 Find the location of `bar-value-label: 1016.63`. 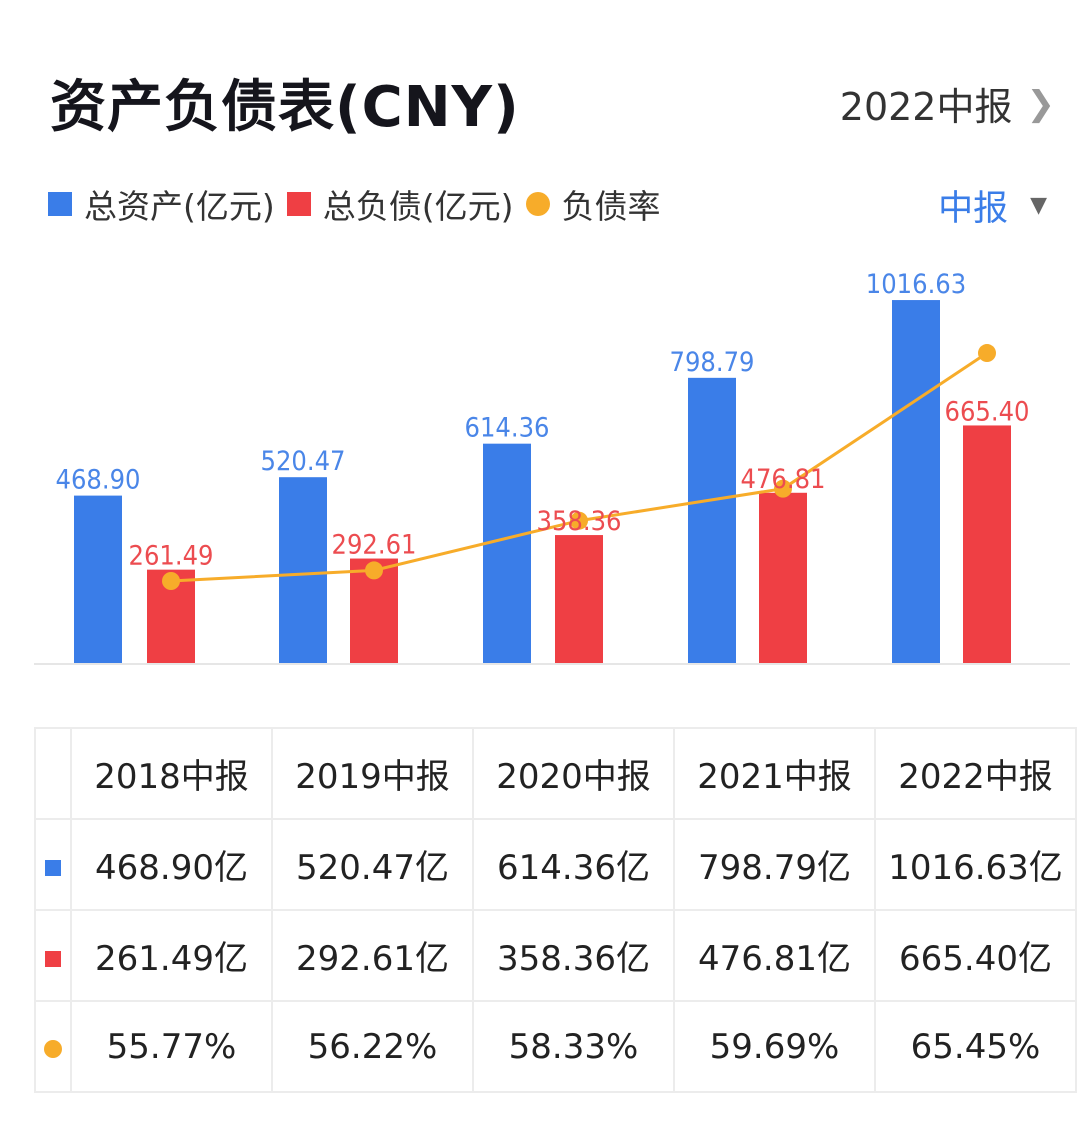

bar-value-label: 1016.63 is located at coordinates (916, 284).